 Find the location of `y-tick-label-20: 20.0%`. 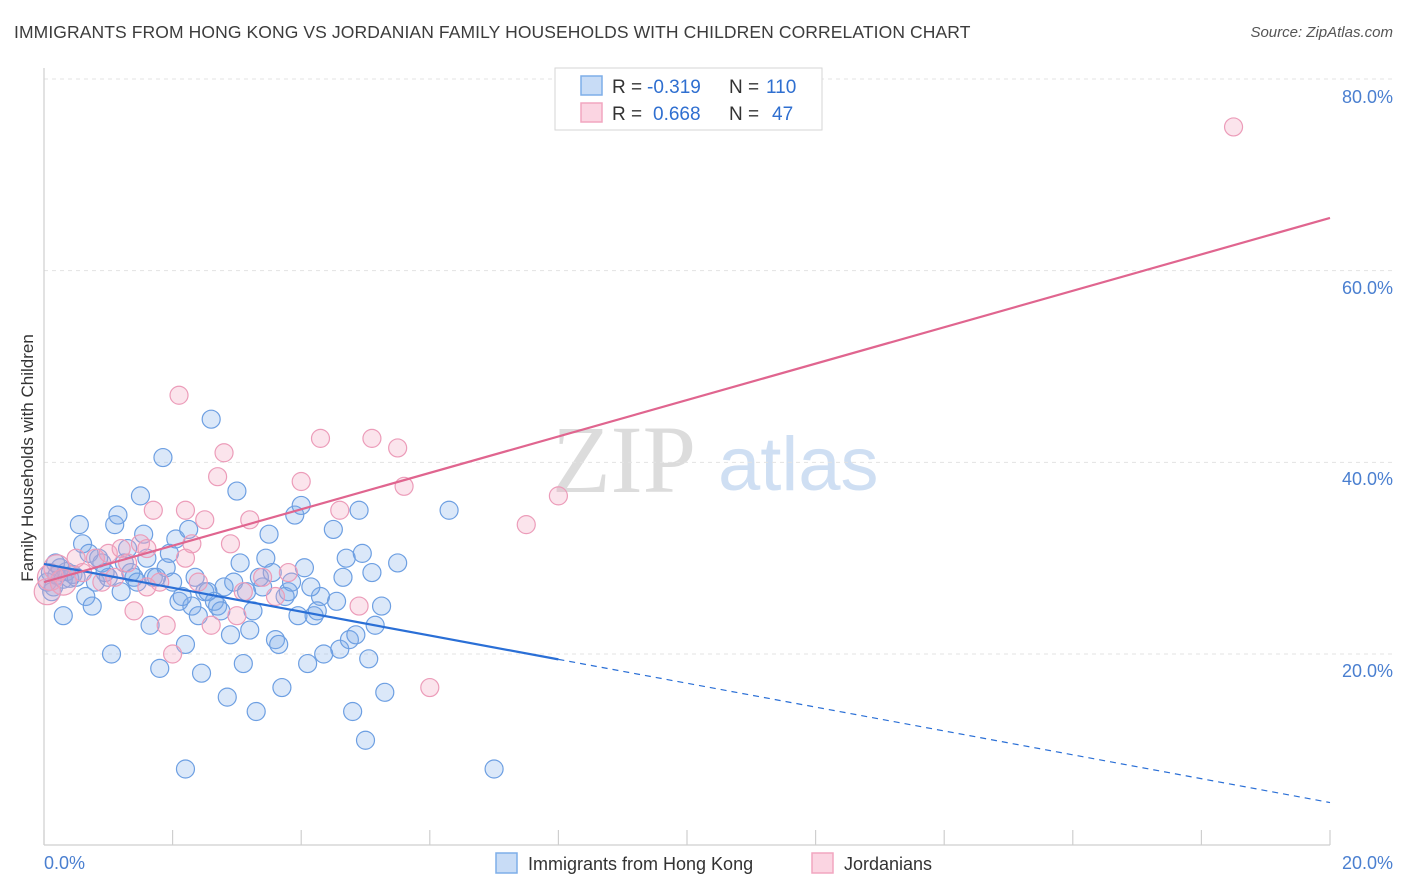

y-tick-label-20: 20.0% is located at coordinates (1367, 671).